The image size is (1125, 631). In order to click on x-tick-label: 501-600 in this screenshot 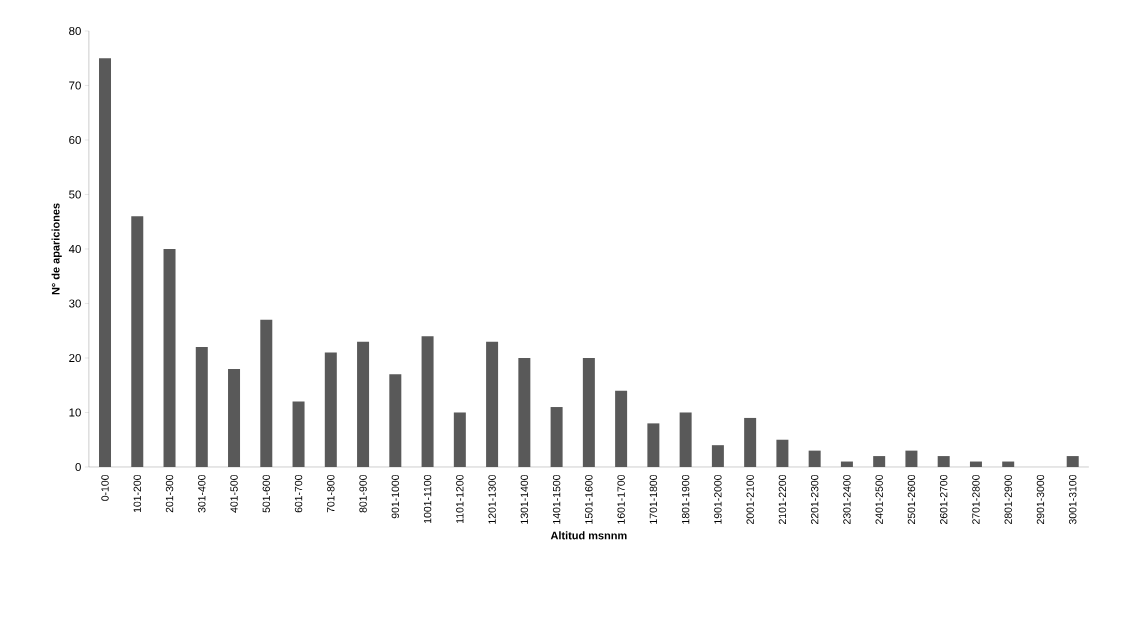, I will do `click(266, 493)`.